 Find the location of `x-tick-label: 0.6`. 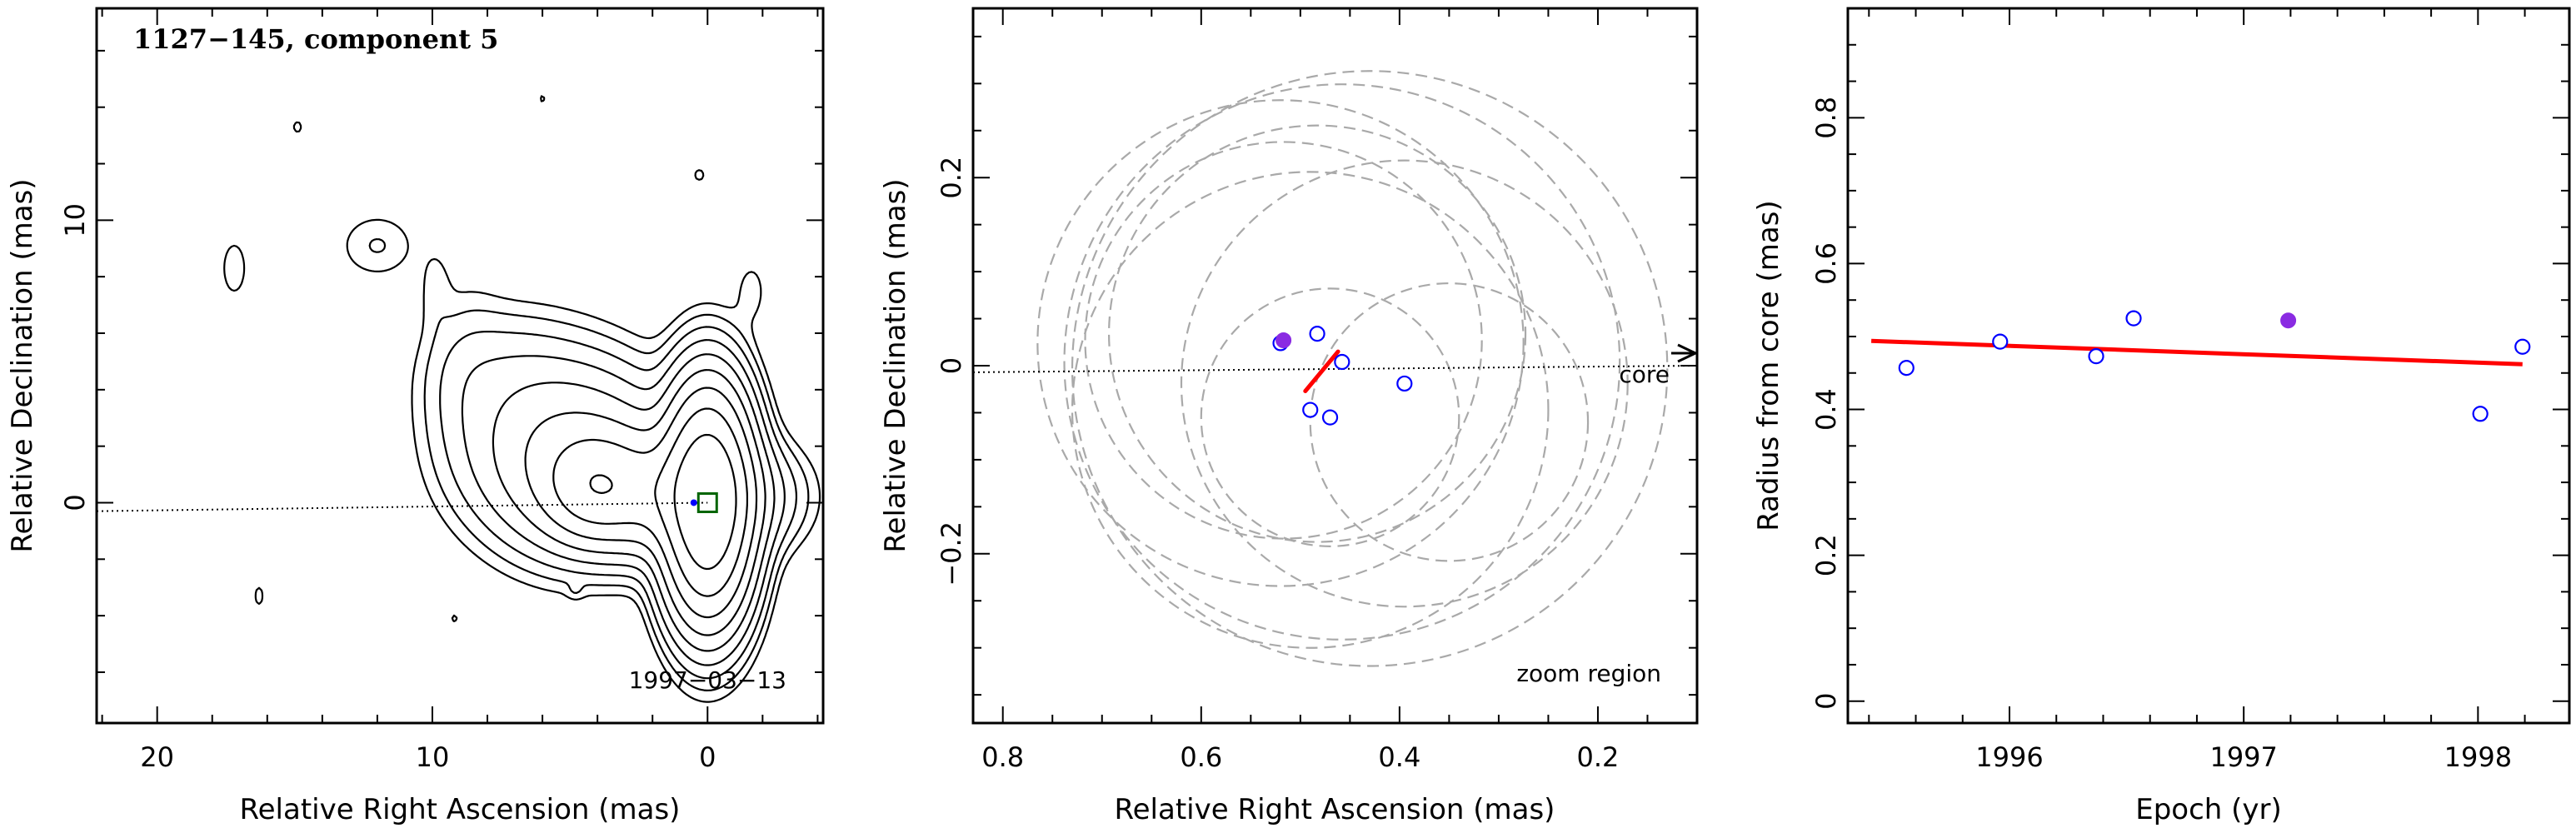

x-tick-label: 0.6 is located at coordinates (1201, 757).